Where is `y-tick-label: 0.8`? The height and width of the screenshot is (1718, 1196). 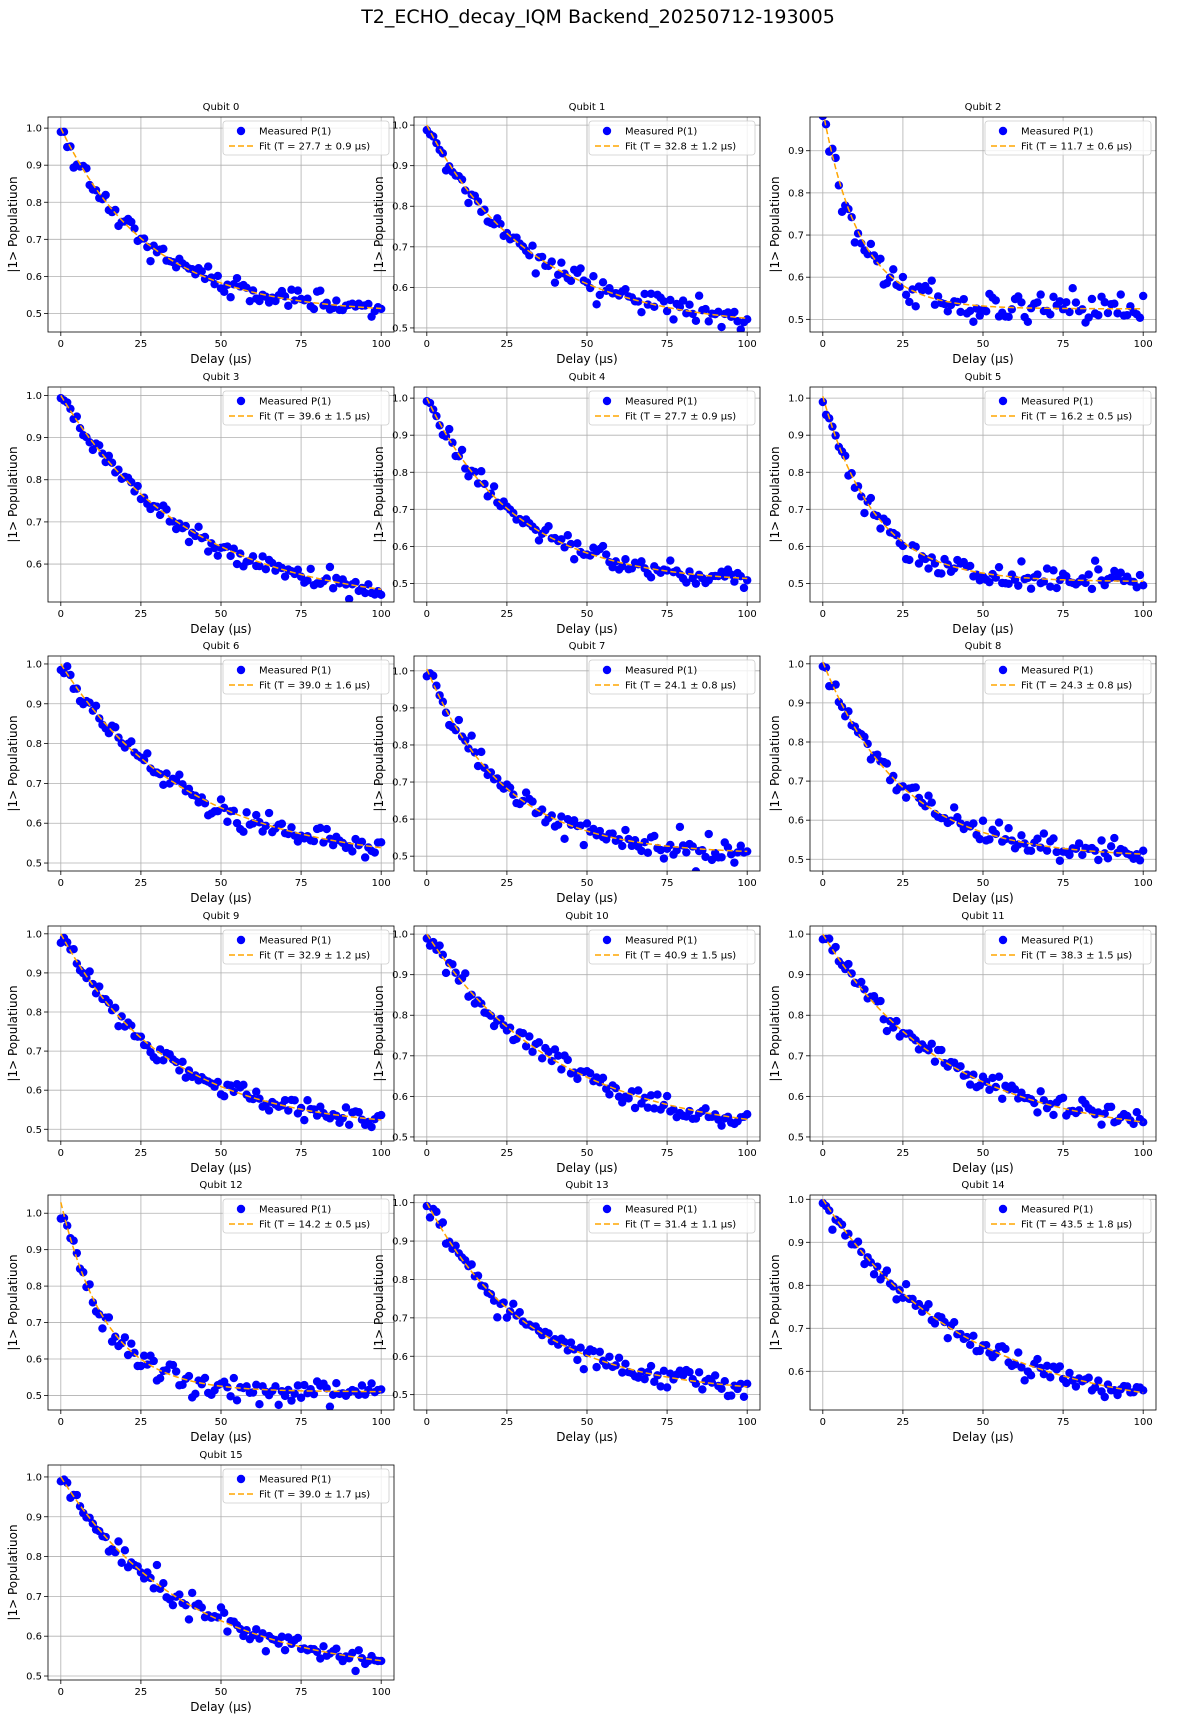
y-tick-label: 0.8 is located at coordinates (34, 480).